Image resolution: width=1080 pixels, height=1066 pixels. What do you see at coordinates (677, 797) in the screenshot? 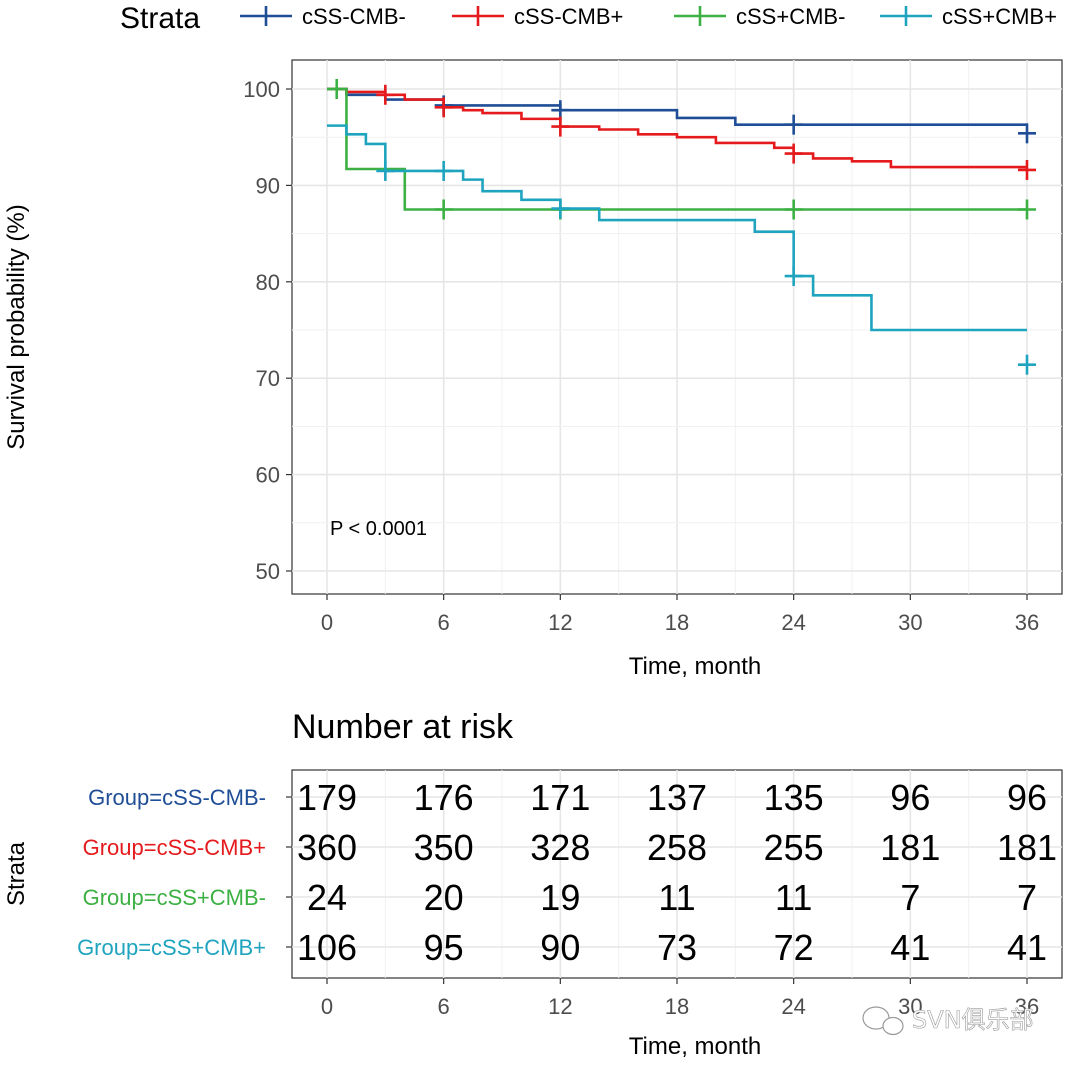
I see `risk-count: 137` at bounding box center [677, 797].